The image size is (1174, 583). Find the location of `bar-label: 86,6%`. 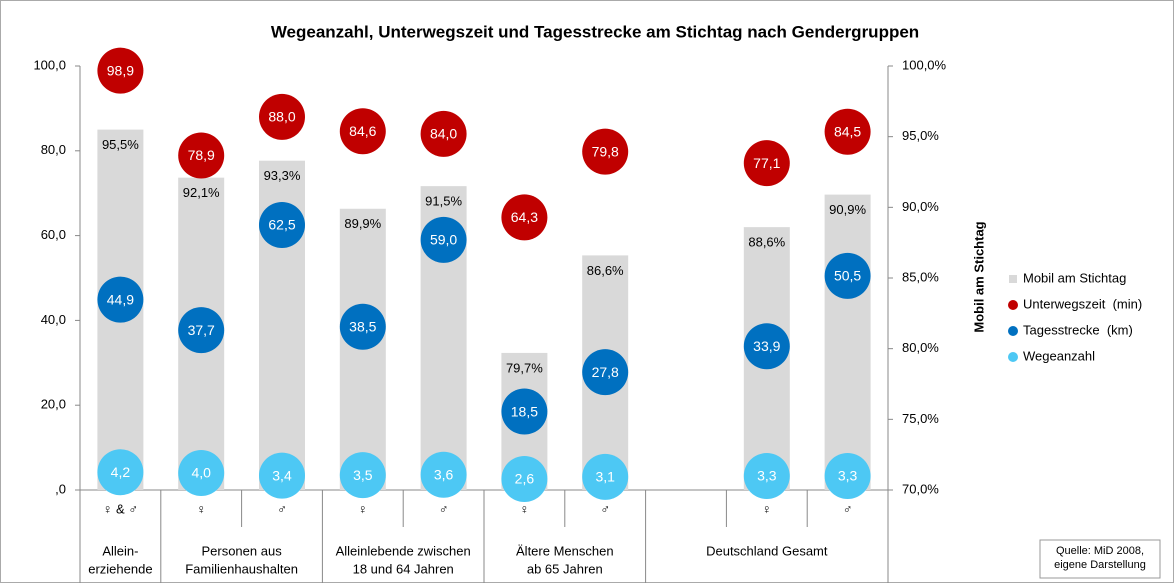

bar-label: 86,6% is located at coordinates (605, 270).